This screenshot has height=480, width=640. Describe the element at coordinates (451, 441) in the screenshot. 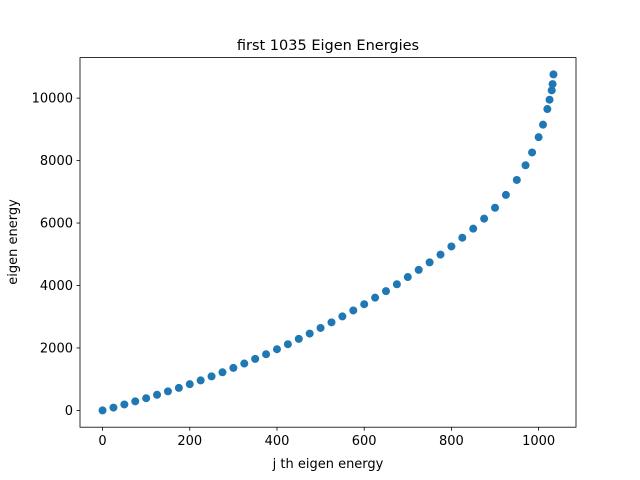

I see `x-tick-label: 800` at that location.